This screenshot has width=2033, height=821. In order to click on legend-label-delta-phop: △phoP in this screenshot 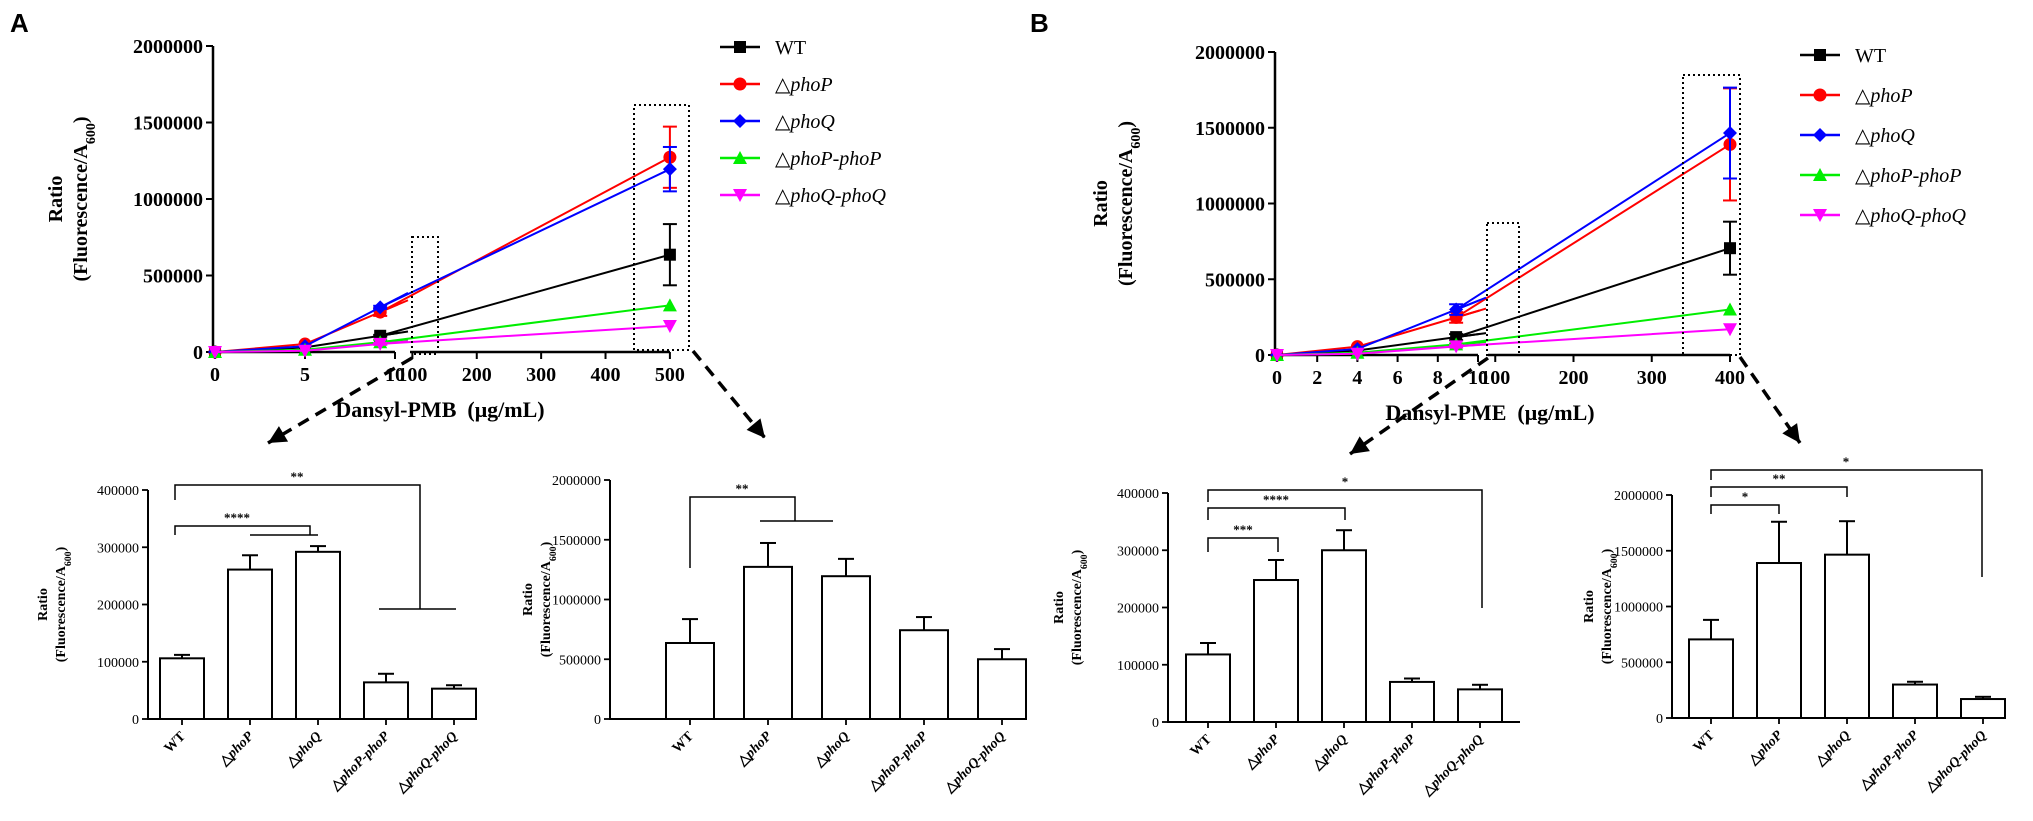, I will do `click(804, 85)`.